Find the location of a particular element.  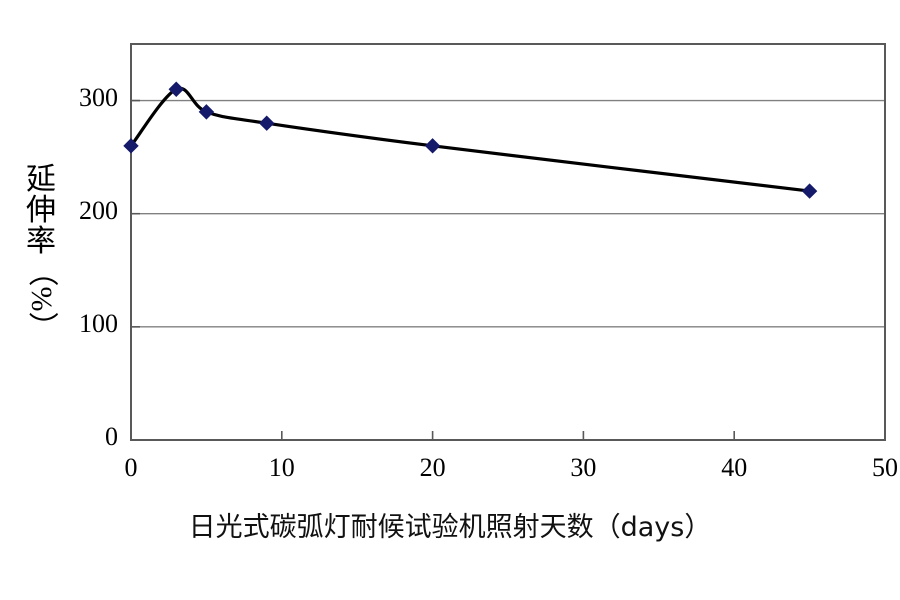

y-tick-label-300: 300 is located at coordinates (98, 97).